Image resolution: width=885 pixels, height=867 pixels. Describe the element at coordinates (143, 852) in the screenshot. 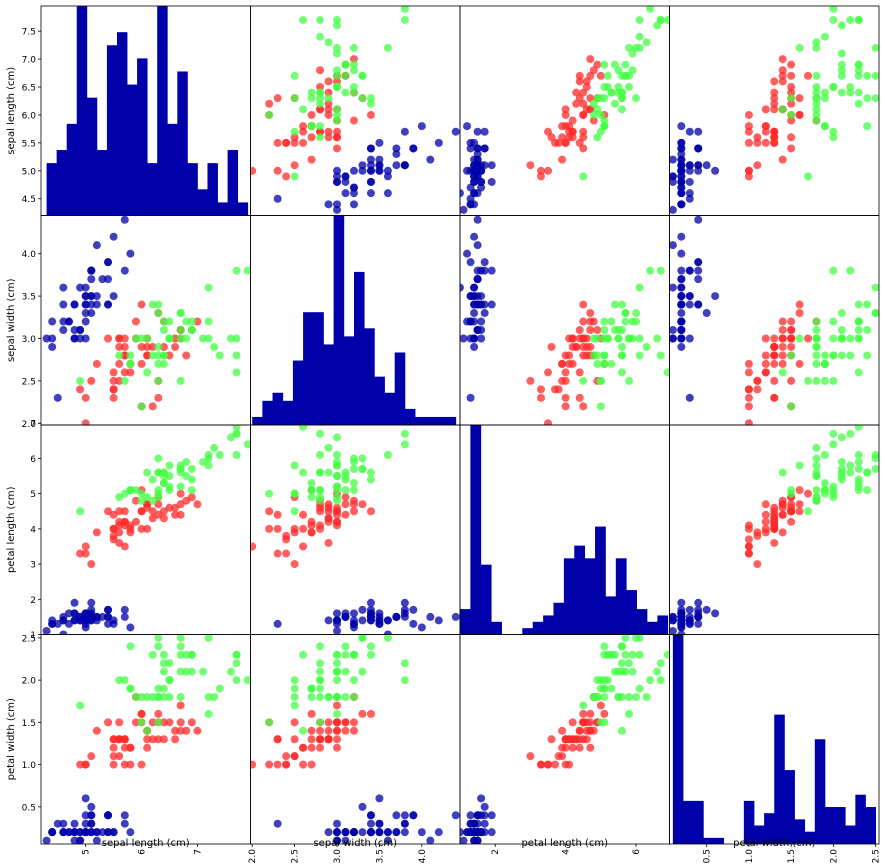

I see `x-tick-label: 6` at that location.